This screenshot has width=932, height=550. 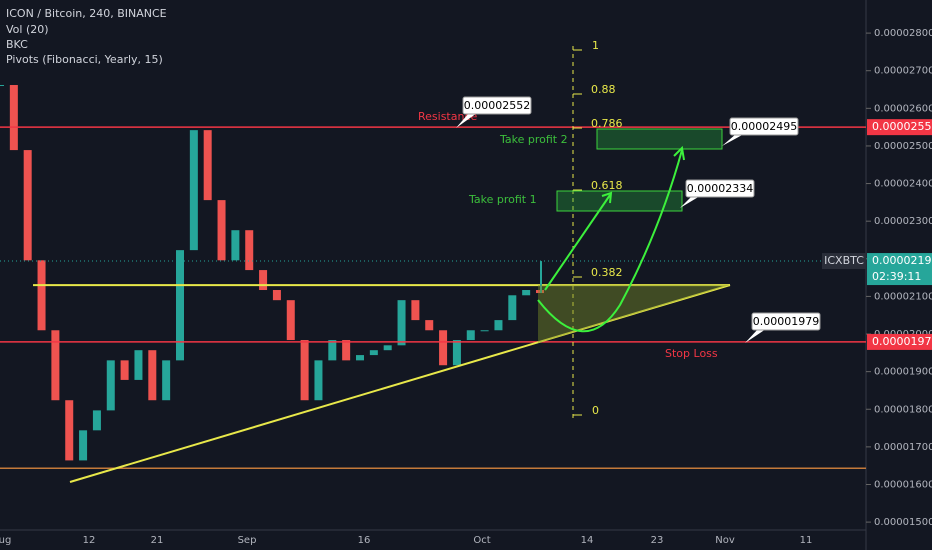 What do you see at coordinates (691, 353) in the screenshot?
I see `label: Stop Loss` at bounding box center [691, 353].